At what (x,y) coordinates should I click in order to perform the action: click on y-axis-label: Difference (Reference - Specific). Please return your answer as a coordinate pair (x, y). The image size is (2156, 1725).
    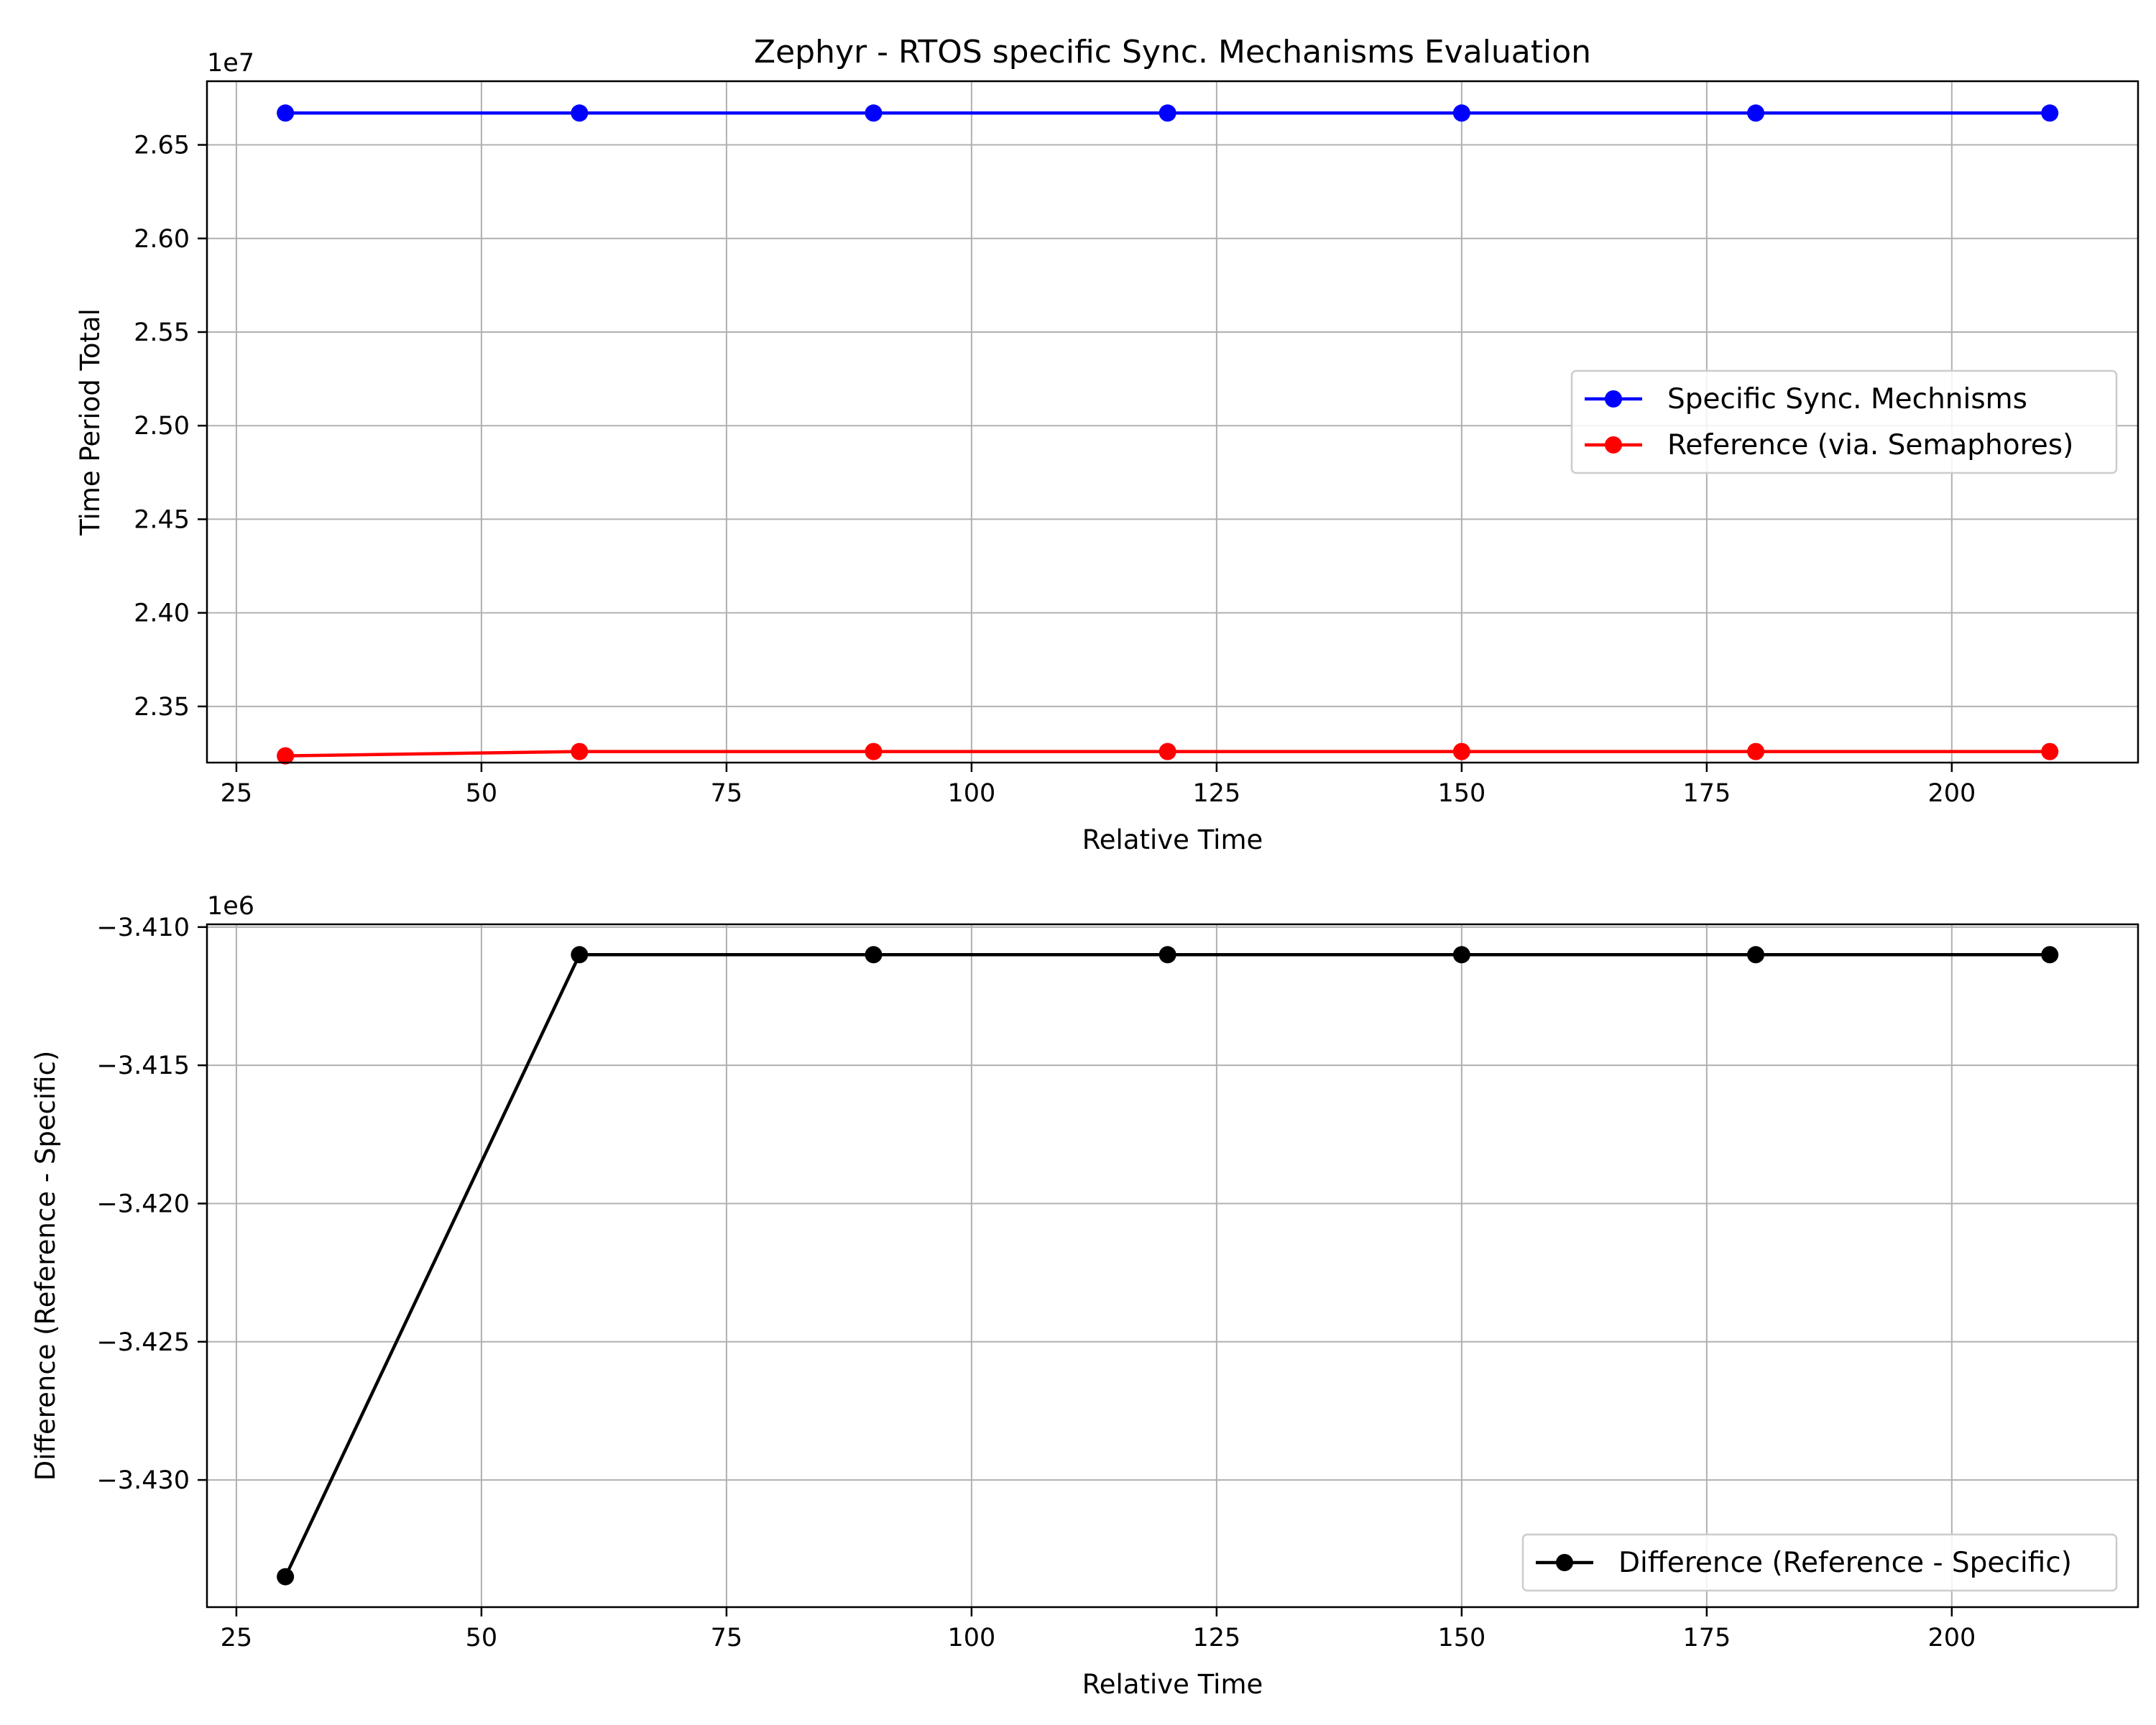
    Looking at the image, I should click on (45, 1266).